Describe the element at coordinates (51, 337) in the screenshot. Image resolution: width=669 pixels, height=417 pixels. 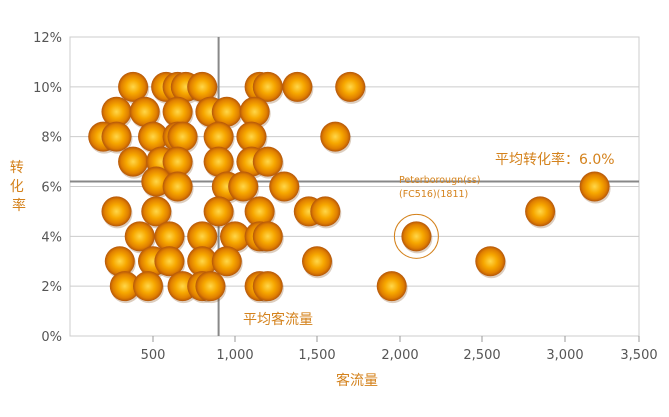
I see `y-tick-label: 0%` at that location.